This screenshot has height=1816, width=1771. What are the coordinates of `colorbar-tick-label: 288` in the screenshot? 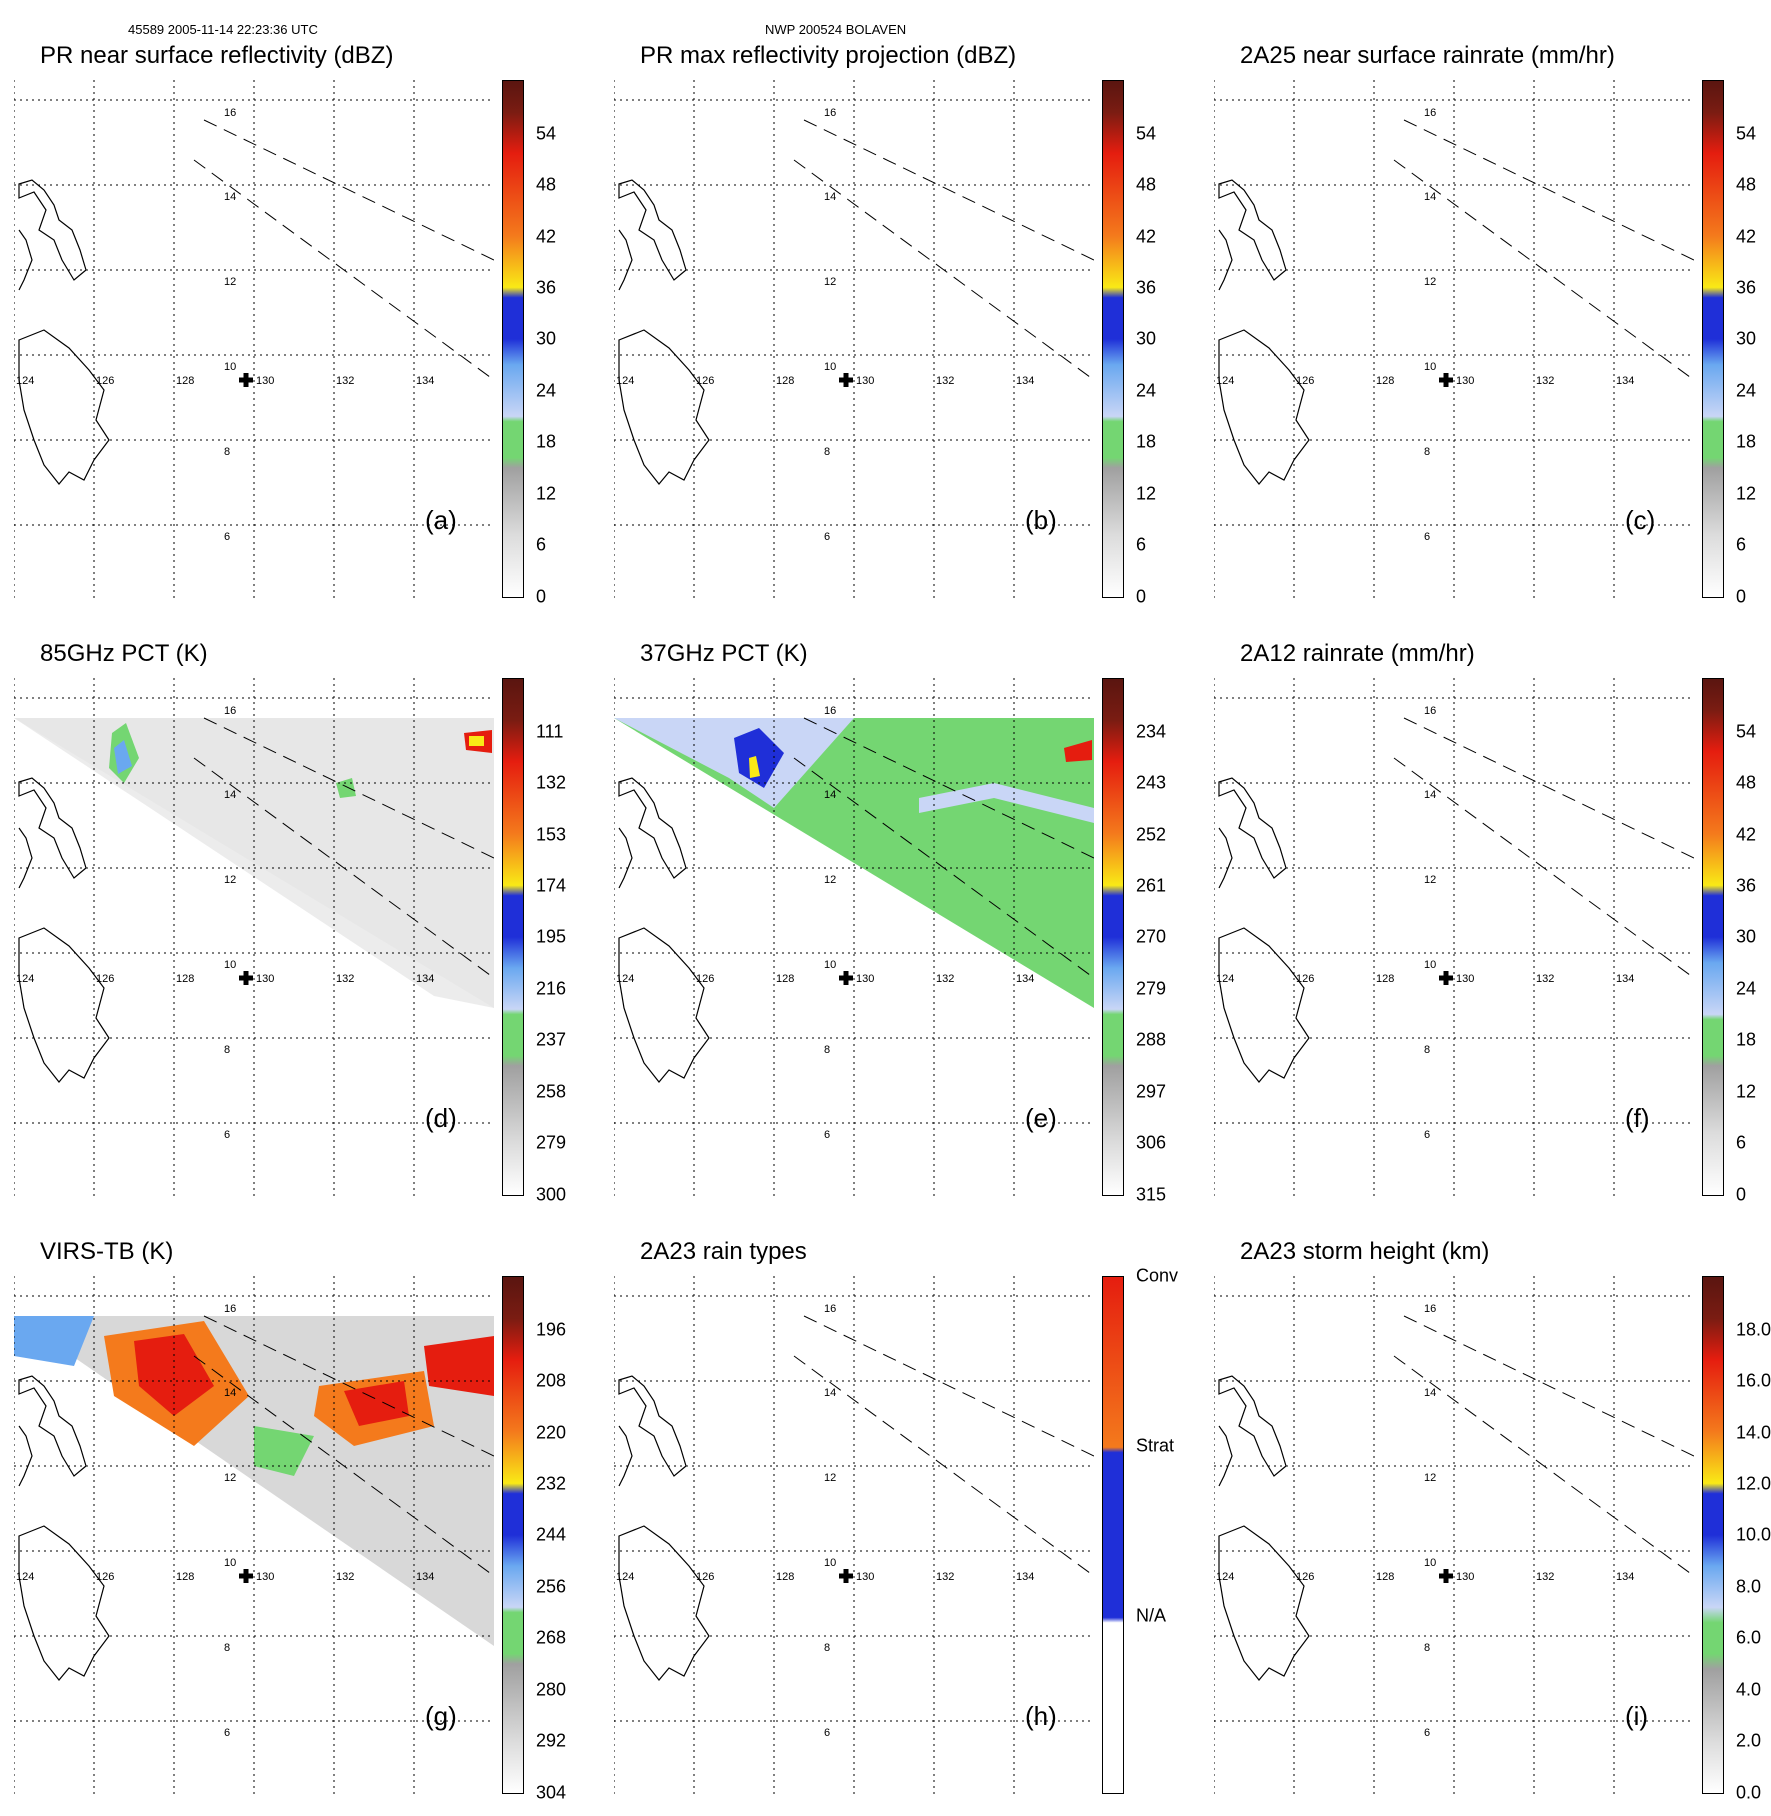 It's located at (1151, 1039).